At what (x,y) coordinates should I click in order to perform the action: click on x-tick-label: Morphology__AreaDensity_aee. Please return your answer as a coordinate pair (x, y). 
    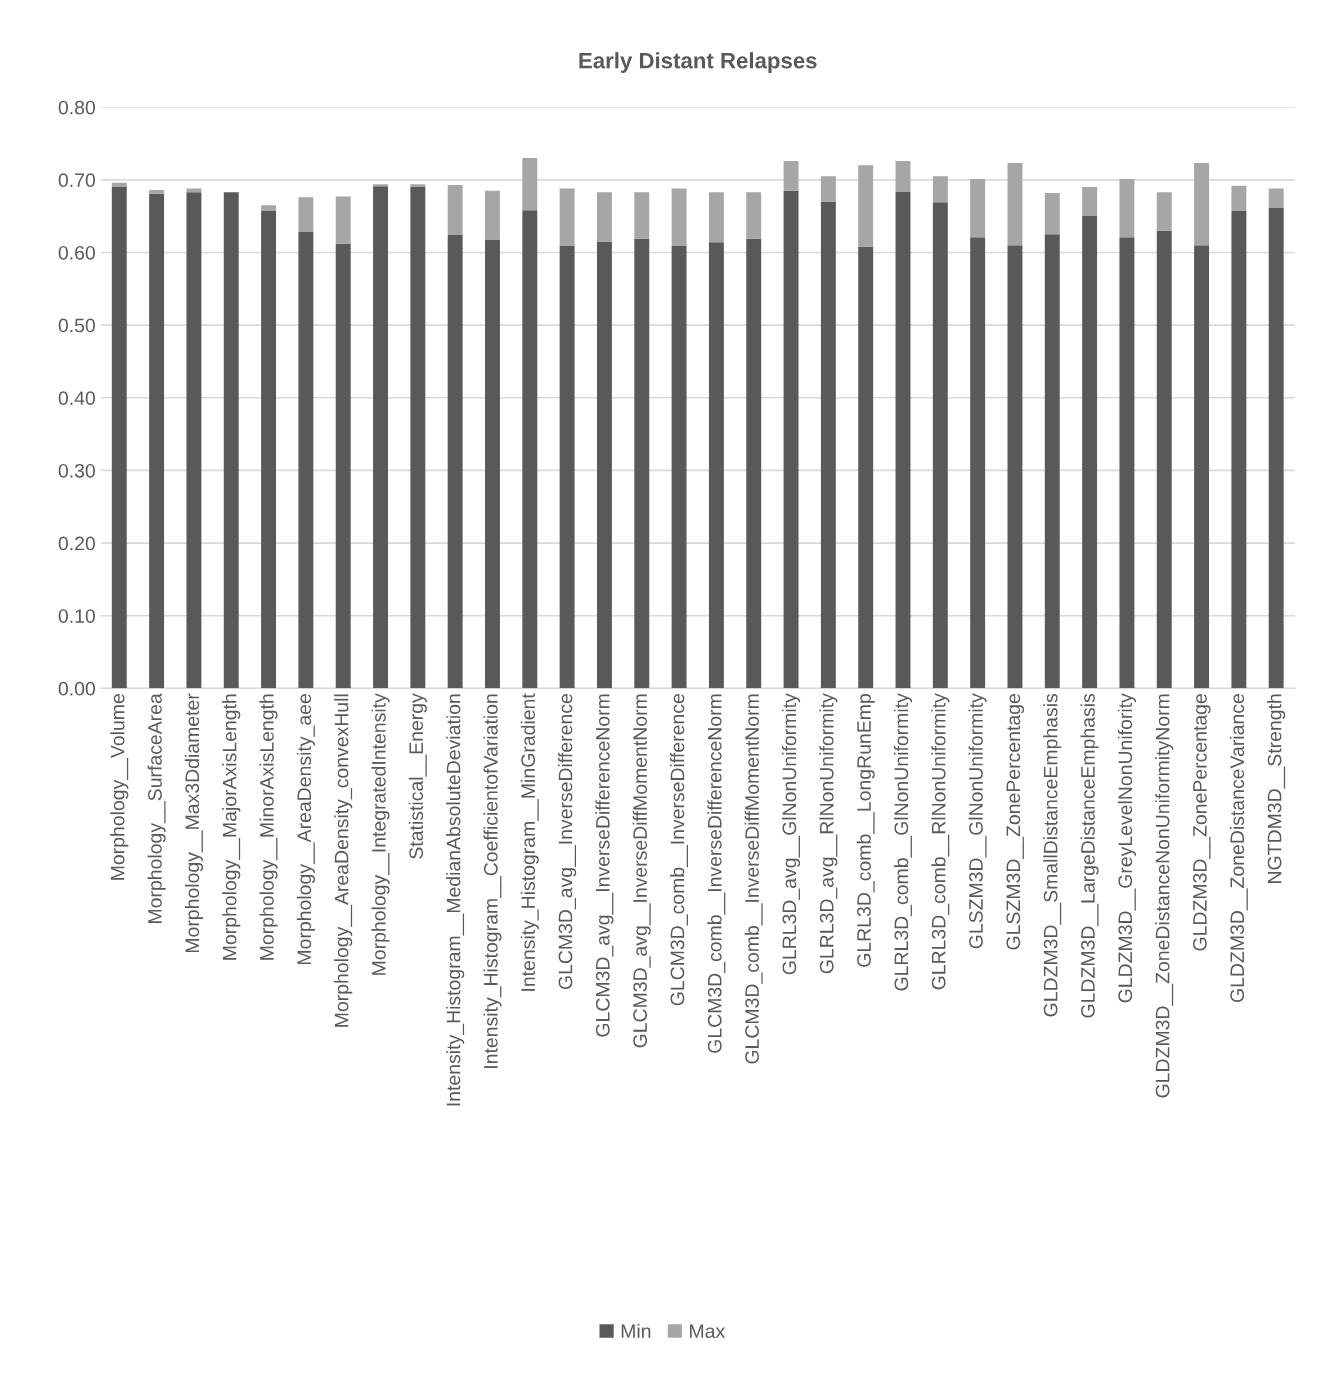
    Looking at the image, I should click on (305, 829).